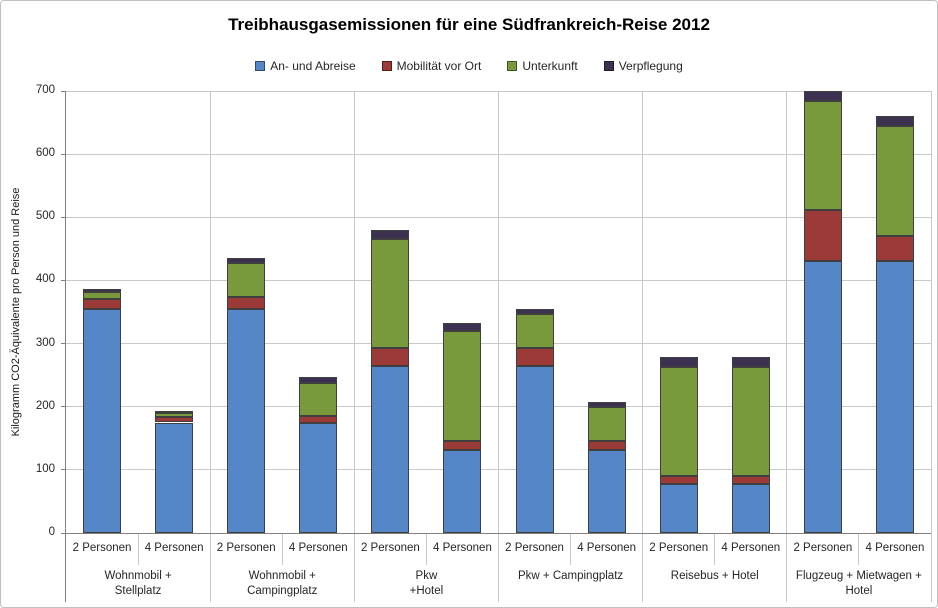 The height and width of the screenshot is (608, 938). Describe the element at coordinates (859, 584) in the screenshot. I see `x-group-label: Flugzeug + Mietwagen + Hotel` at that location.